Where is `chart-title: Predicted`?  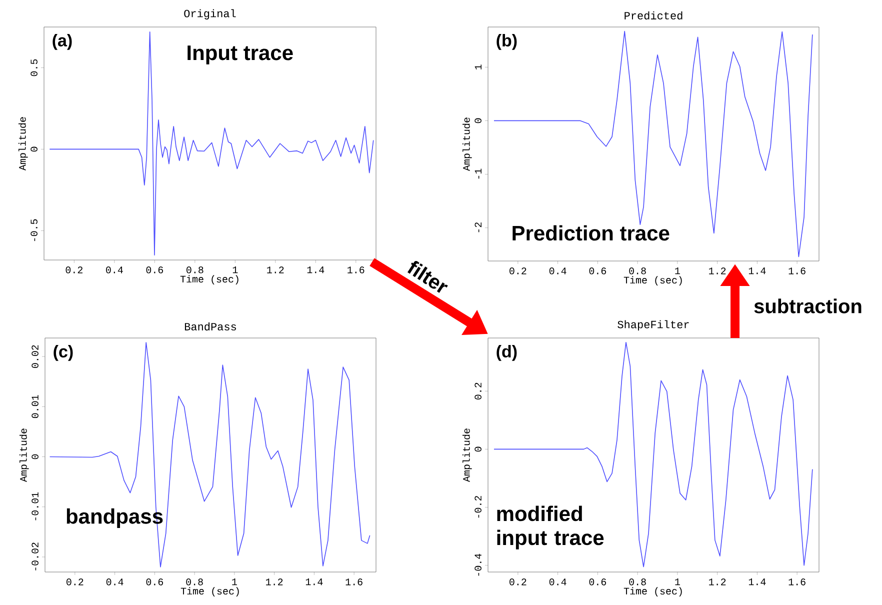 chart-title: Predicted is located at coordinates (653, 15).